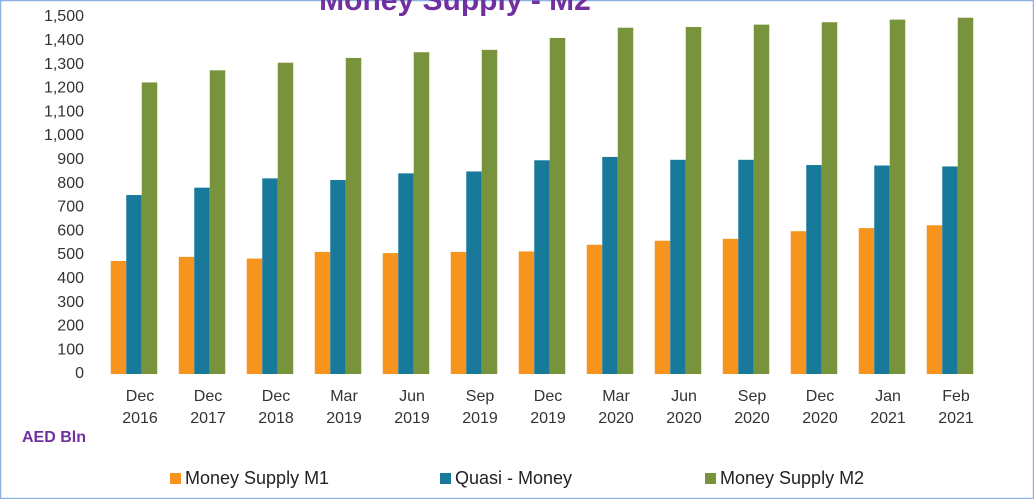  What do you see at coordinates (70, 349) in the screenshot?
I see `y-tick-label: 100` at bounding box center [70, 349].